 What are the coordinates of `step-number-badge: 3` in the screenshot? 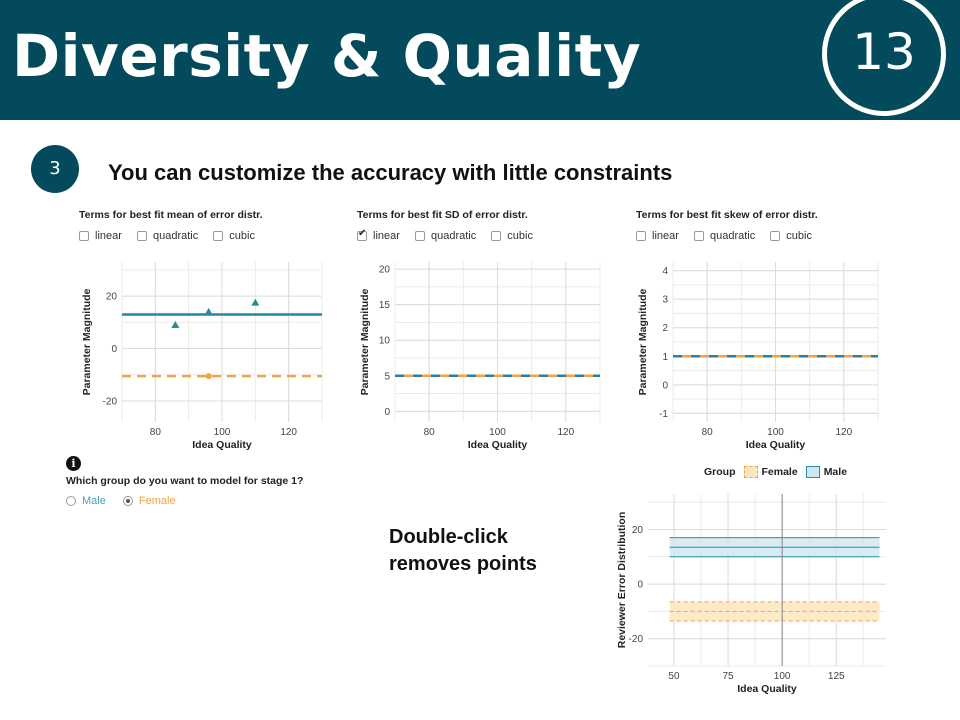 It's located at (55, 169).